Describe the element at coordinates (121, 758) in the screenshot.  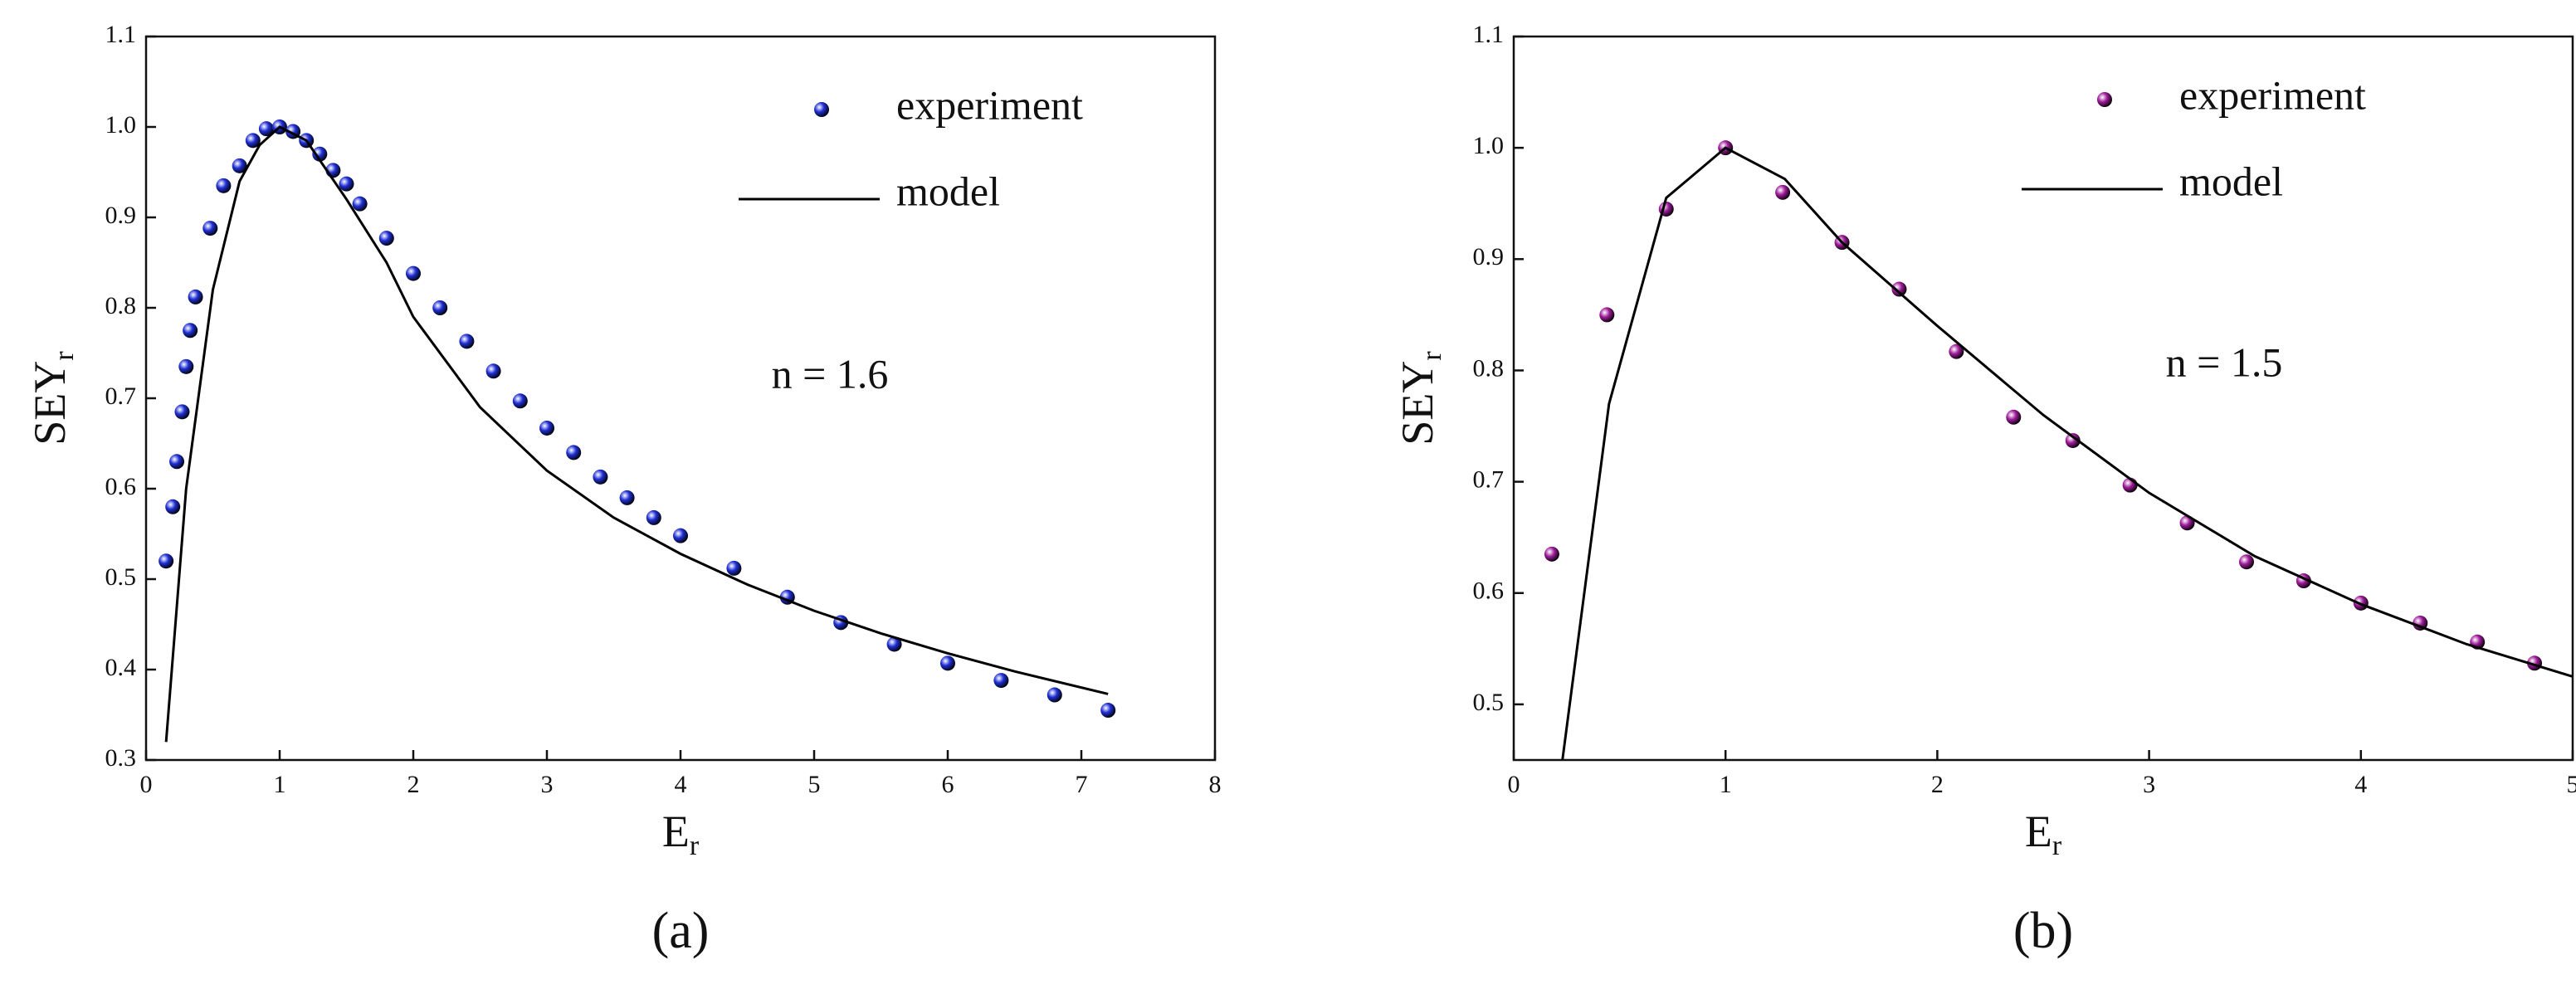
I see `y-tick-label: 0.3` at that location.